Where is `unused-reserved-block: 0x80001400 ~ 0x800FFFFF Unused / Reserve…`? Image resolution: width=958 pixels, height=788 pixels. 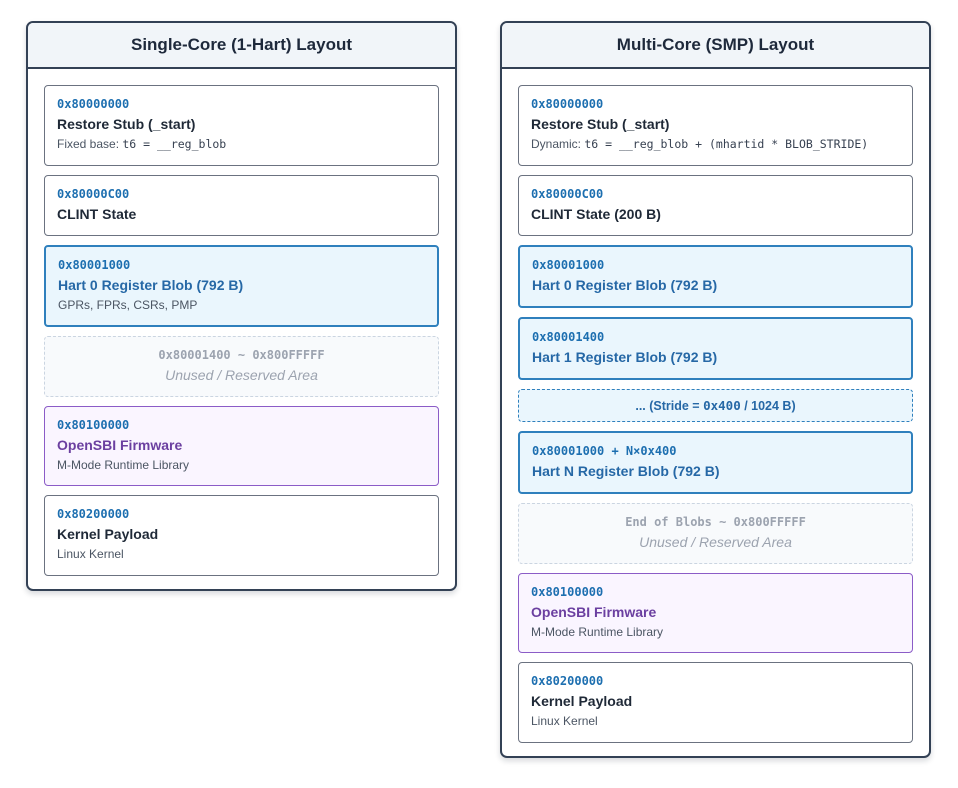 unused-reserved-block: 0x80001400 ~ 0x800FFFFF Unused / Reserve… is located at coordinates (241, 366).